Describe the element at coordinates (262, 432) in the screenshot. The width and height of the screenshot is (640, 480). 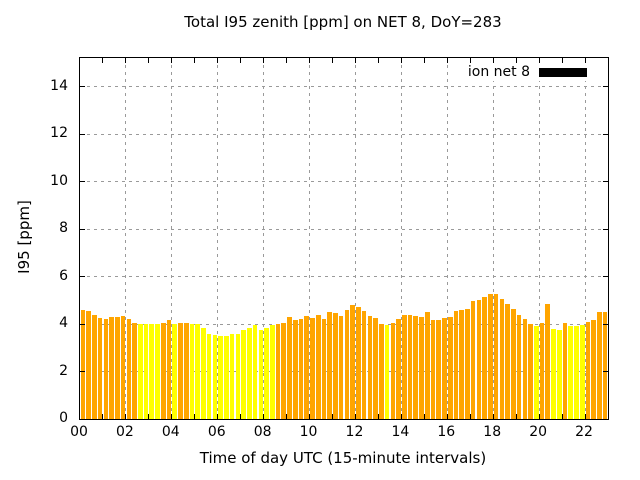
I see `x-tick-label: 08` at that location.